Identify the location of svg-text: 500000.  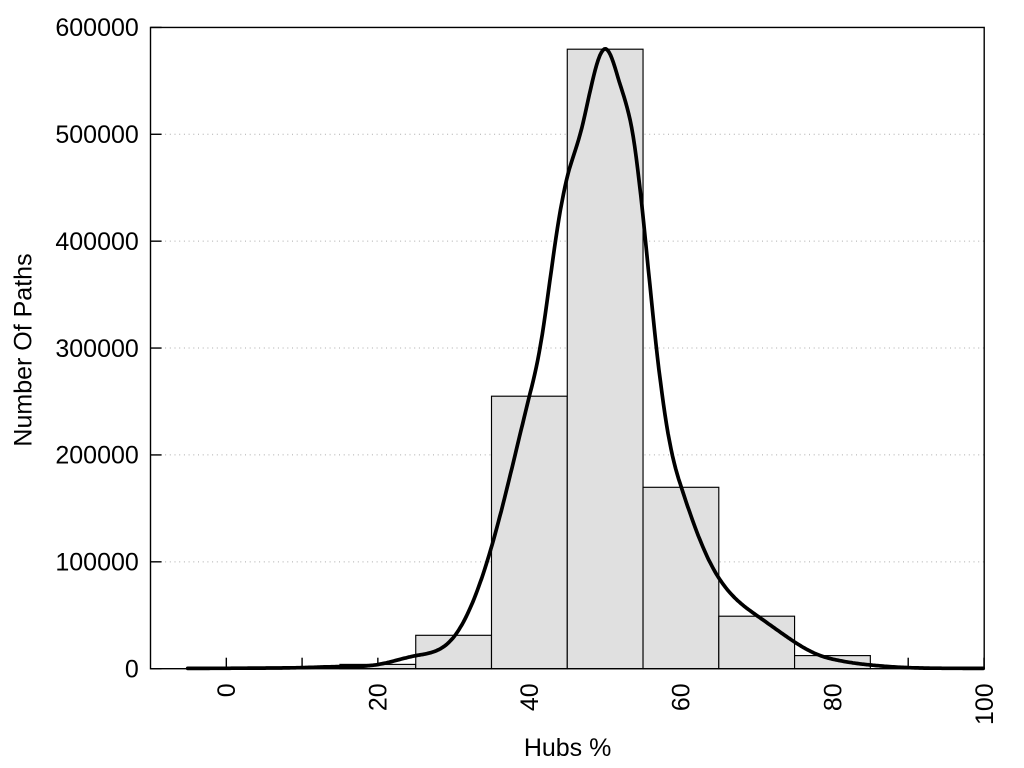
(96, 135).